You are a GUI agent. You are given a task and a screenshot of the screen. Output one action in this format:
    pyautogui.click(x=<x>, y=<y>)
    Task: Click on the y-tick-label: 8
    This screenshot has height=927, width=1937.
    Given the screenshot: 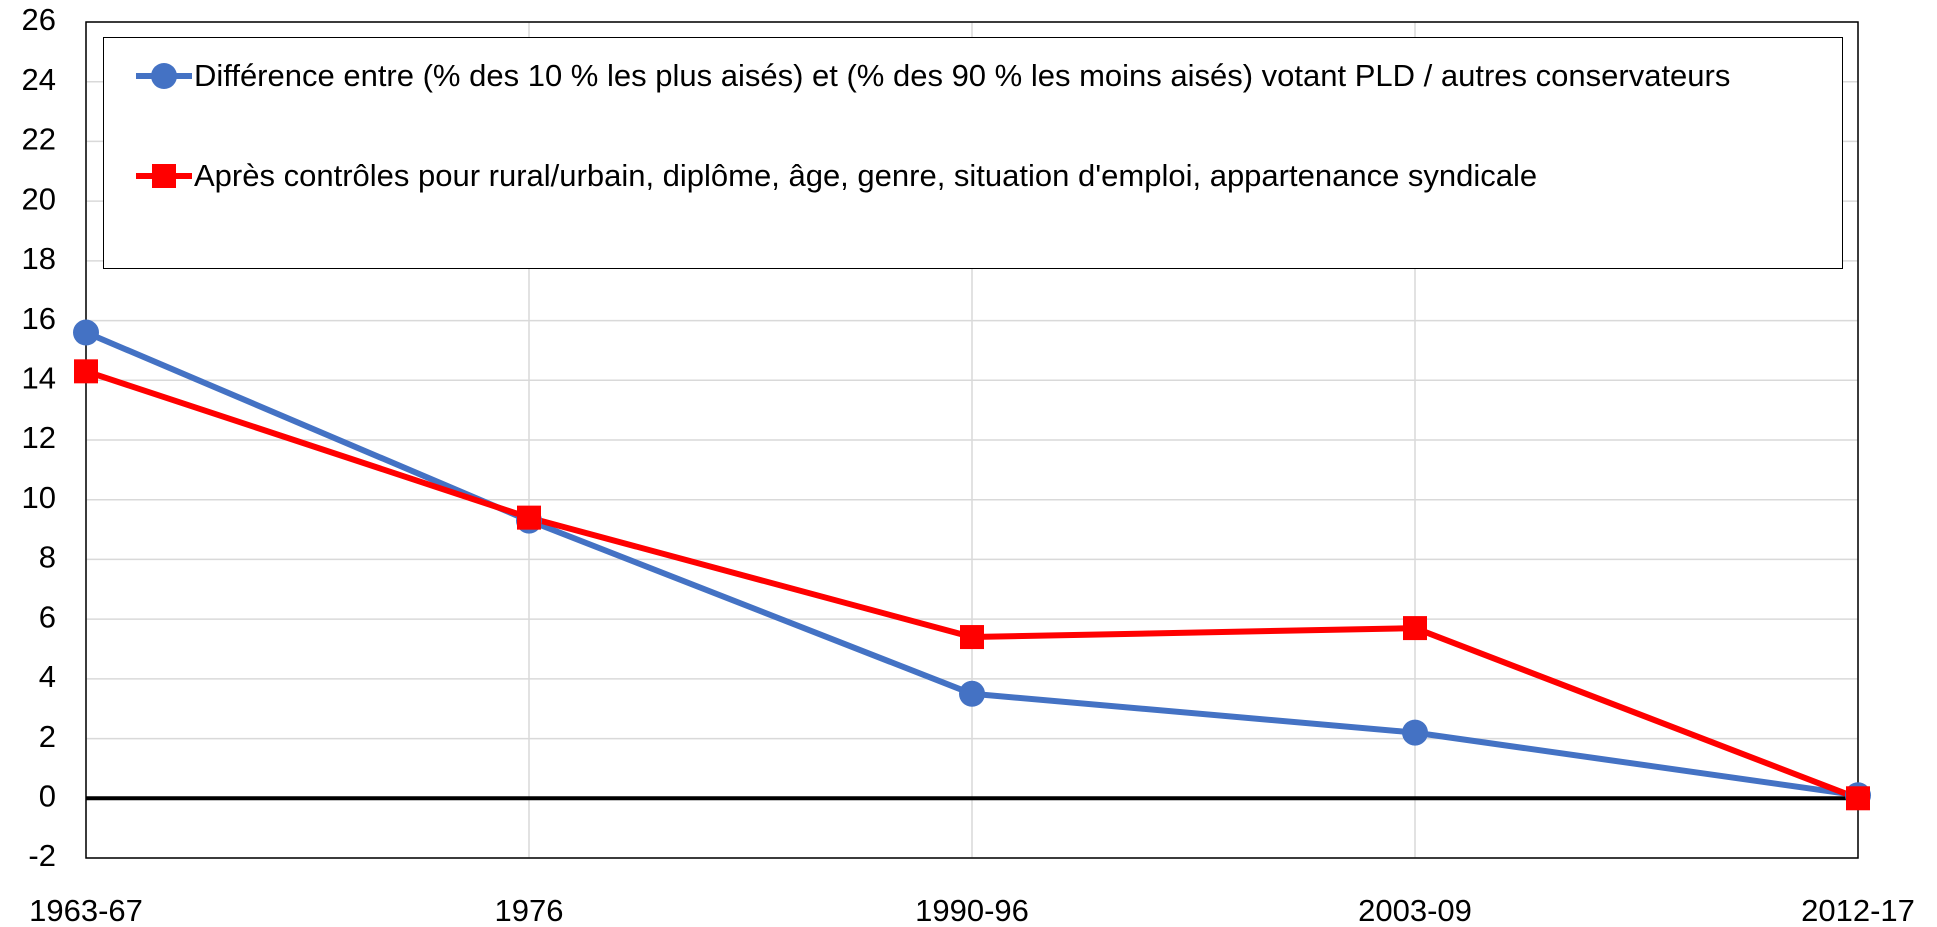 What is the action you would take?
    pyautogui.click(x=47, y=557)
    